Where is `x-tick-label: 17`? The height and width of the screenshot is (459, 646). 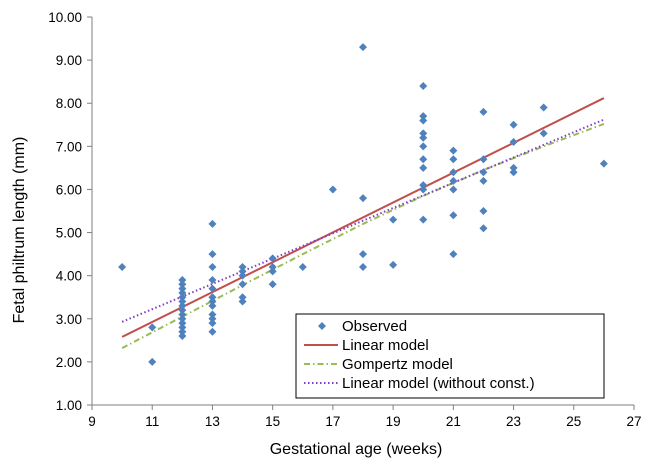
x-tick-label: 17 is located at coordinates (332, 421).